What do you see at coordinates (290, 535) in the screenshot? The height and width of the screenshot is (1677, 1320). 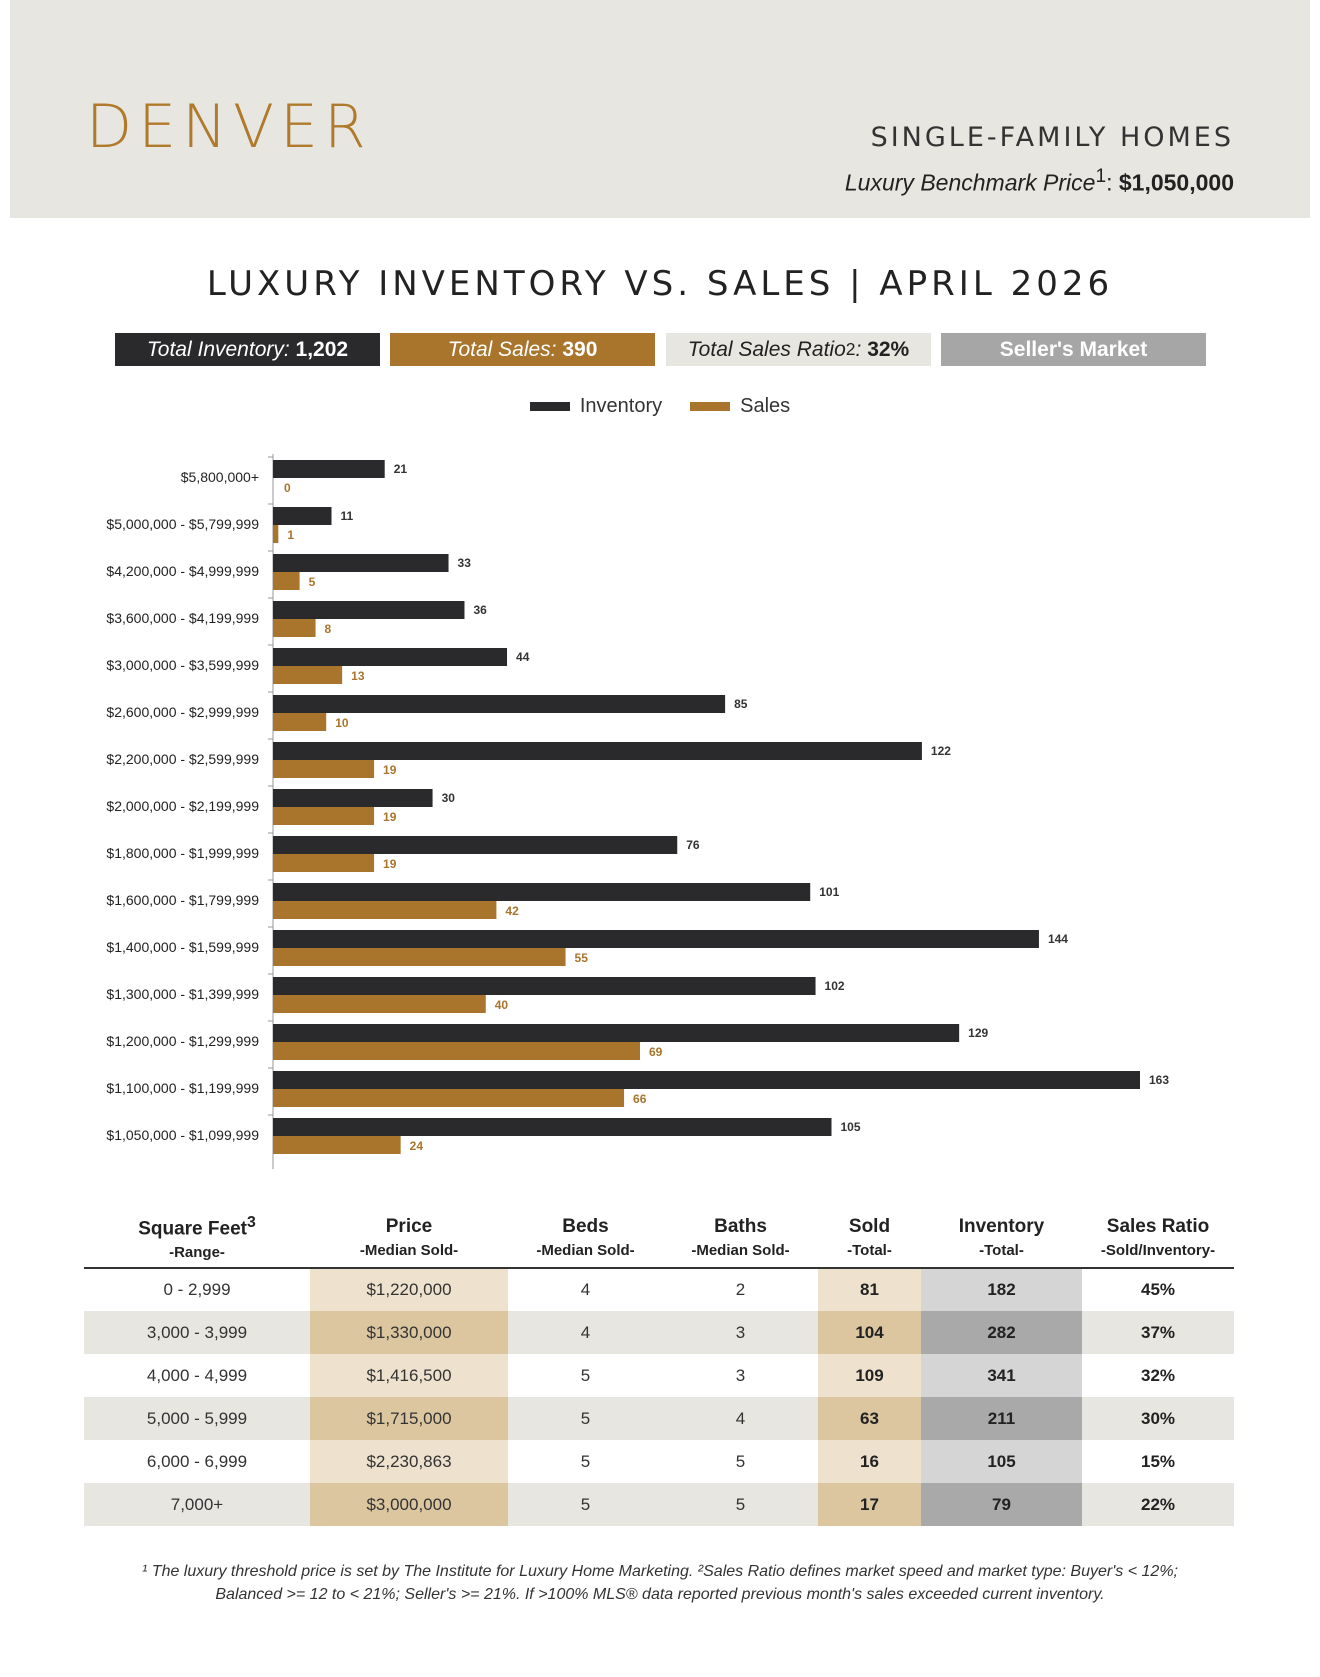 I see `sales-data-label: 1` at bounding box center [290, 535].